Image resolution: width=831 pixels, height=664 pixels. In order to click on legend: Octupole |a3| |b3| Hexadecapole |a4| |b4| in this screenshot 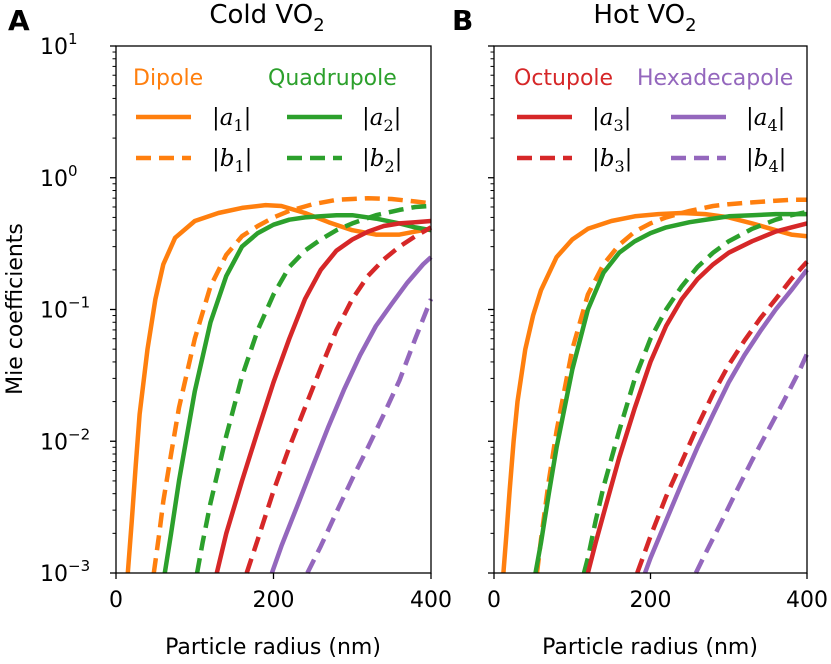, I will do `click(653, 121)`.